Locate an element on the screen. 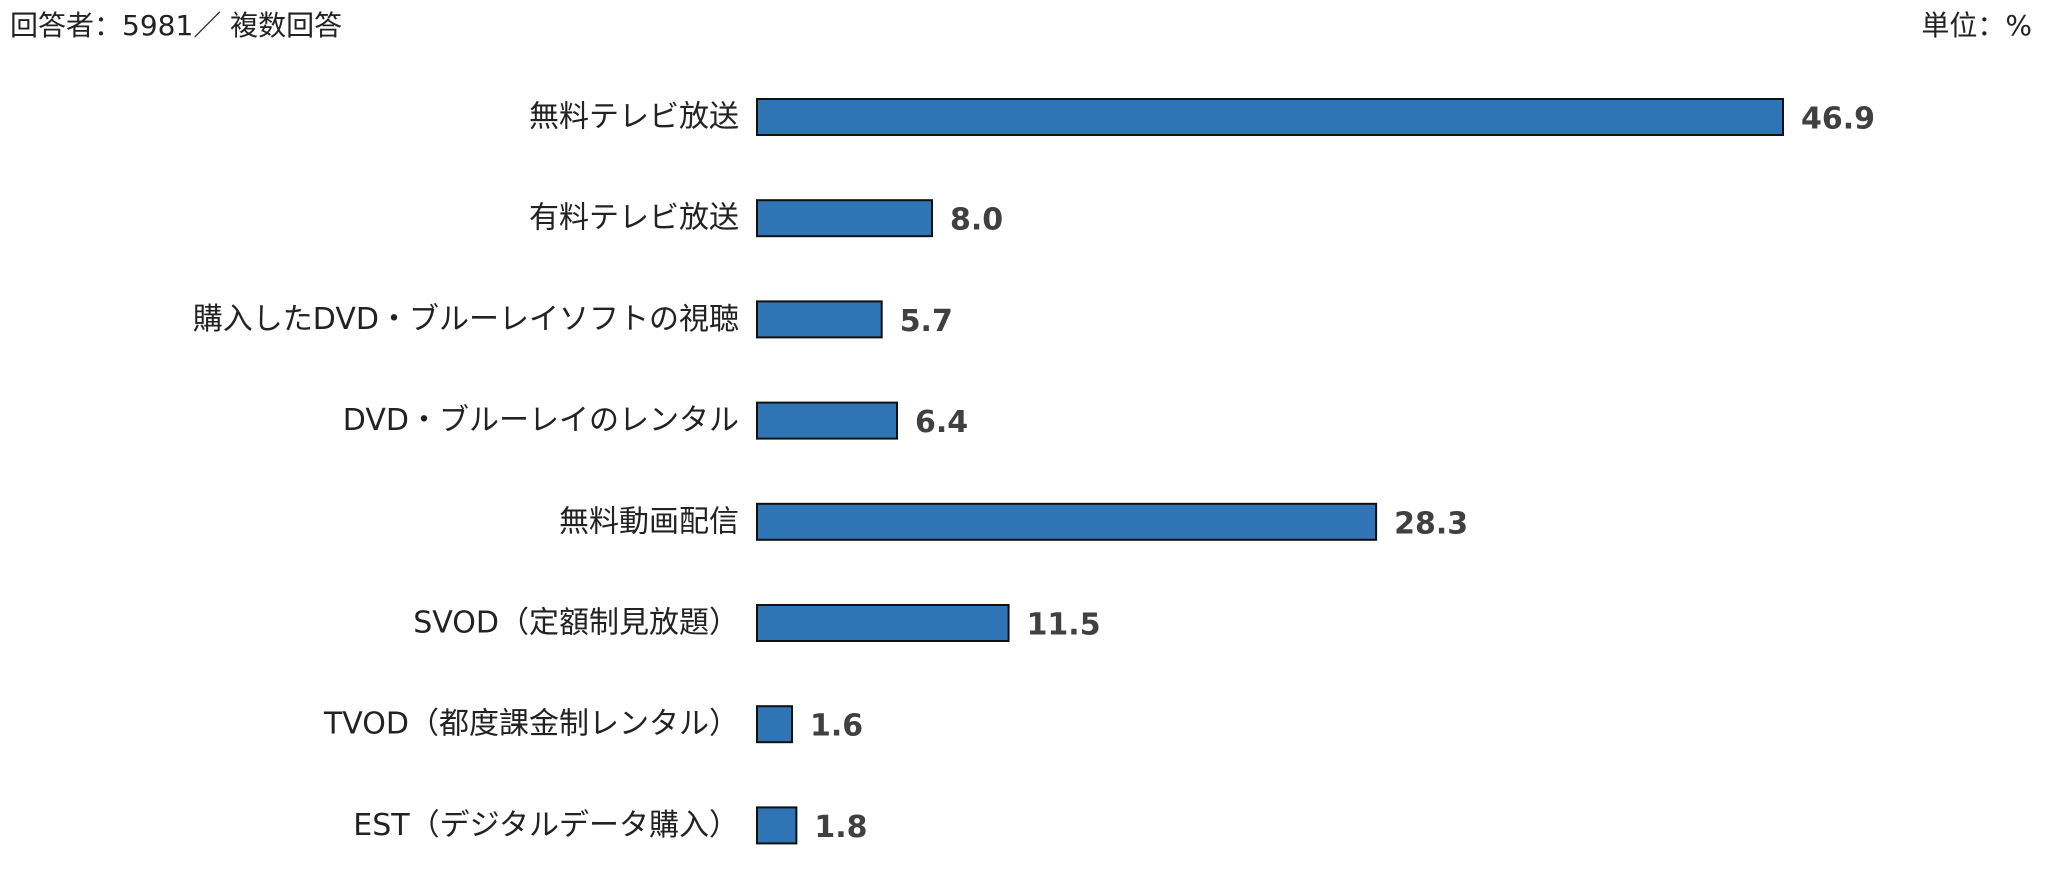 This screenshot has height=895, width=2046. category-label: 購入したDVD・ブルーレイソフトの視聴 is located at coordinates (466, 319).